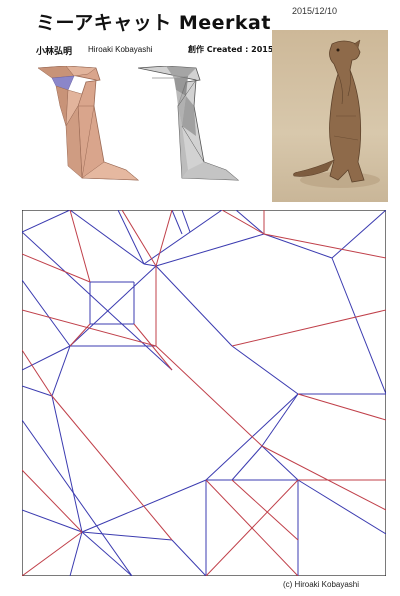 Image resolution: width=400 pixels, height=596 pixels. What do you see at coordinates (189, 123) in the screenshot?
I see `xray-model-illustration` at bounding box center [189, 123].